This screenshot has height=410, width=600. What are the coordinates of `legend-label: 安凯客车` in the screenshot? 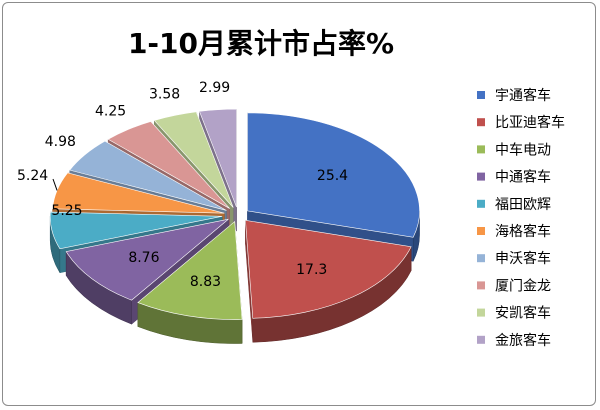 It's located at (523, 313).